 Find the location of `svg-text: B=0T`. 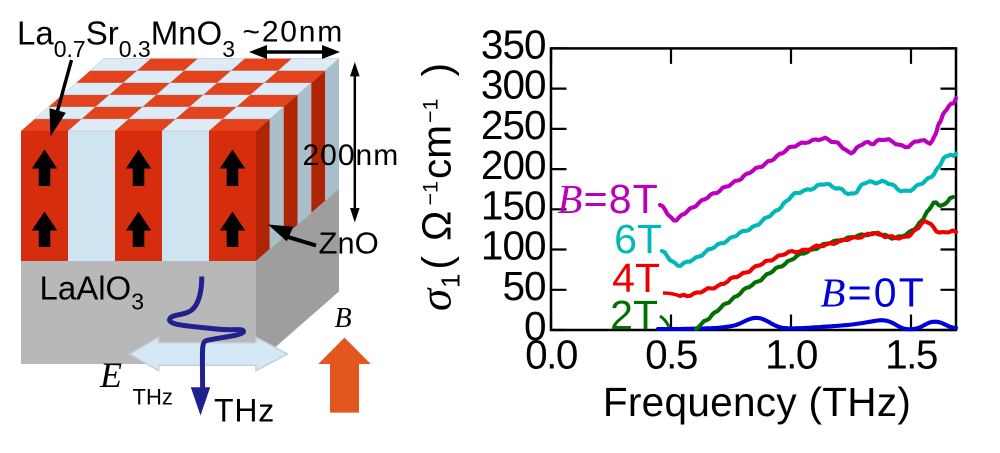

svg-text: B=0T is located at coordinates (873, 292).